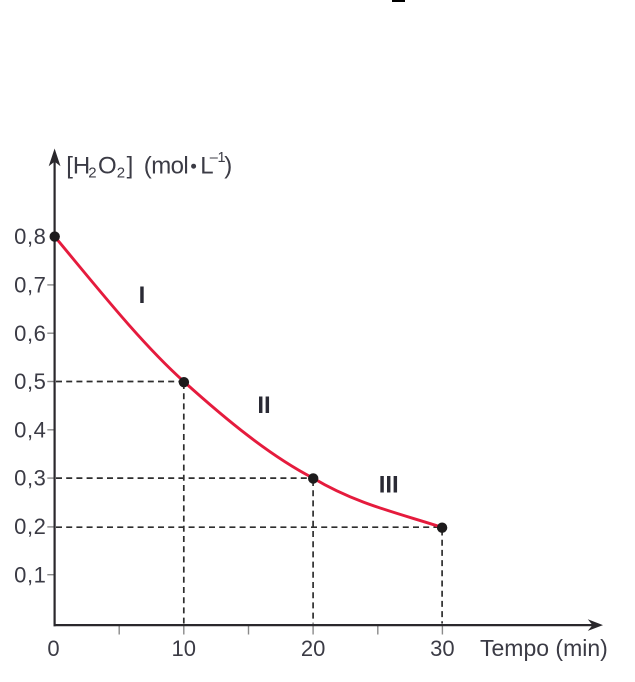  Describe the element at coordinates (30, 526) in the screenshot. I see `svg-text: 0,2` at that location.